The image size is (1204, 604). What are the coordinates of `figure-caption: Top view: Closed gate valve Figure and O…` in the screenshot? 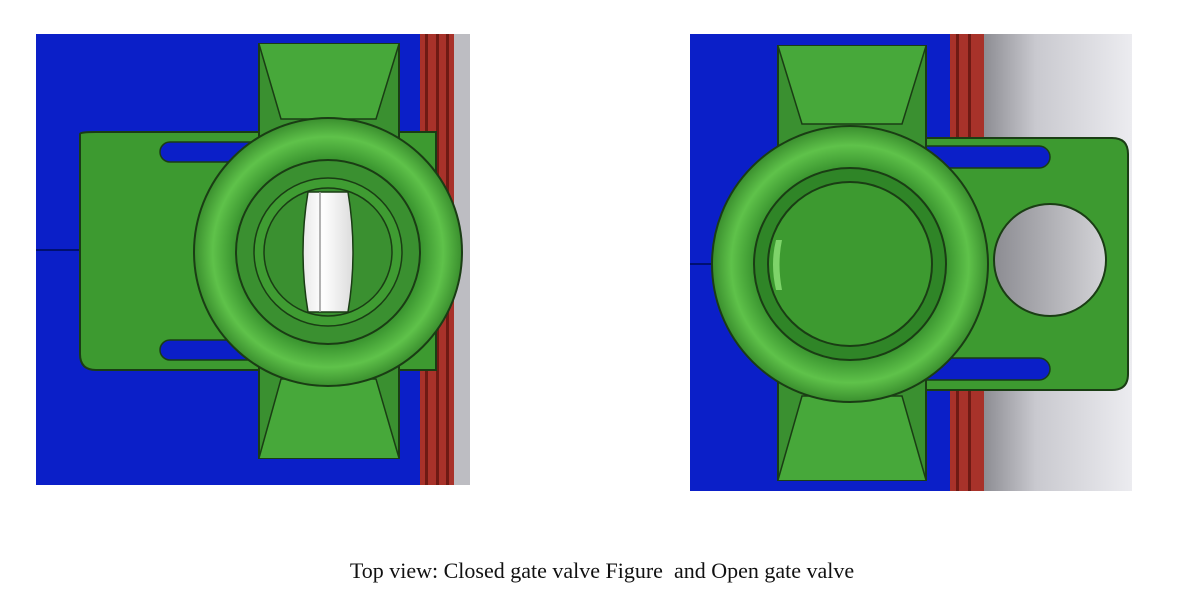 It's located at (602, 571).